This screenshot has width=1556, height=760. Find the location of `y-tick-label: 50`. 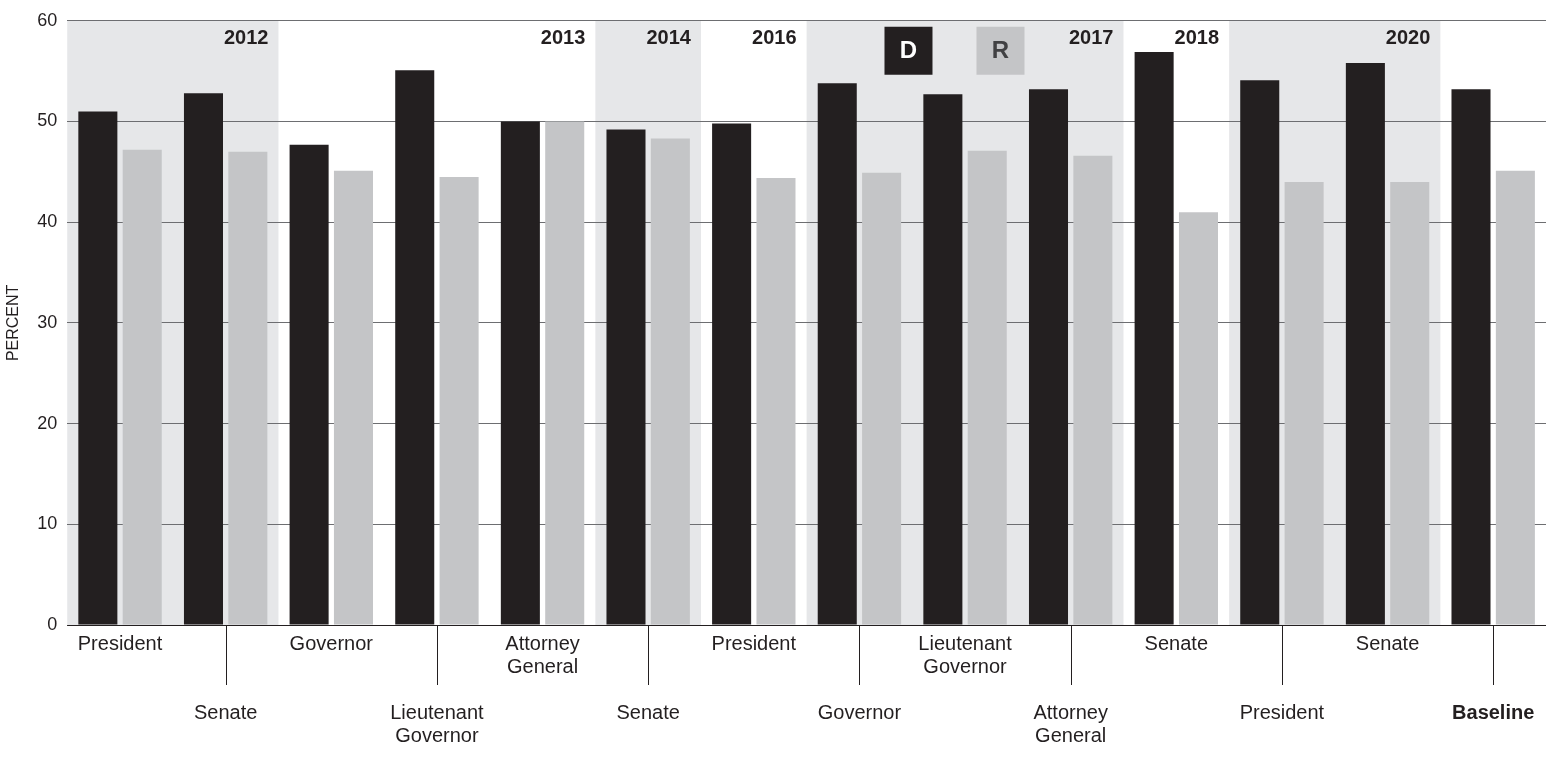

y-tick-label: 50 is located at coordinates (47, 120).